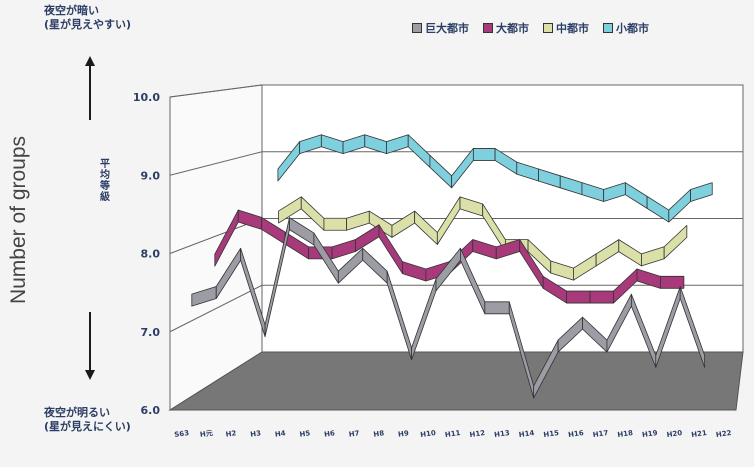 The height and width of the screenshot is (467, 754). What do you see at coordinates (456, 381) in the screenshot?
I see `floor` at bounding box center [456, 381].